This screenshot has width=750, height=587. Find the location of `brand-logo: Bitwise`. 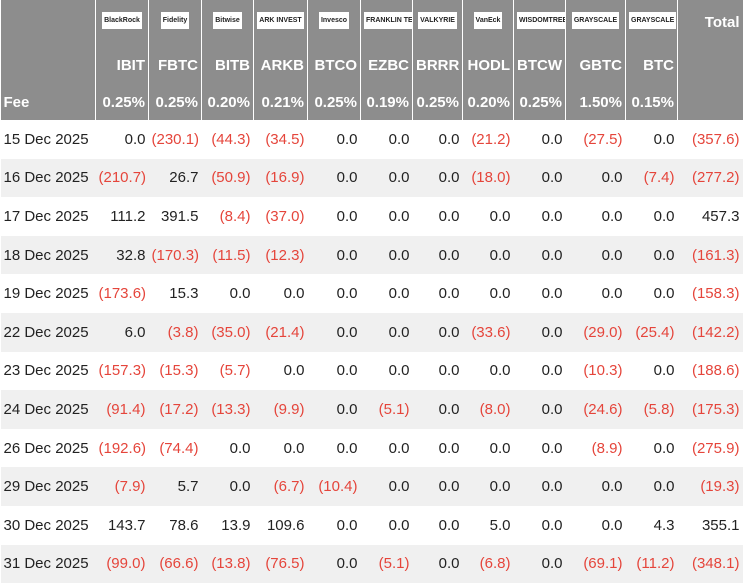

brand-logo: Bitwise is located at coordinates (227, 20).